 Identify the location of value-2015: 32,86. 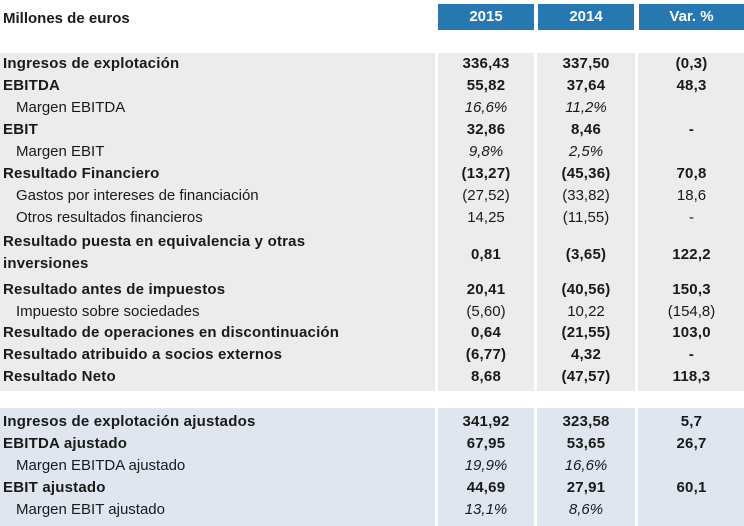
(486, 129).